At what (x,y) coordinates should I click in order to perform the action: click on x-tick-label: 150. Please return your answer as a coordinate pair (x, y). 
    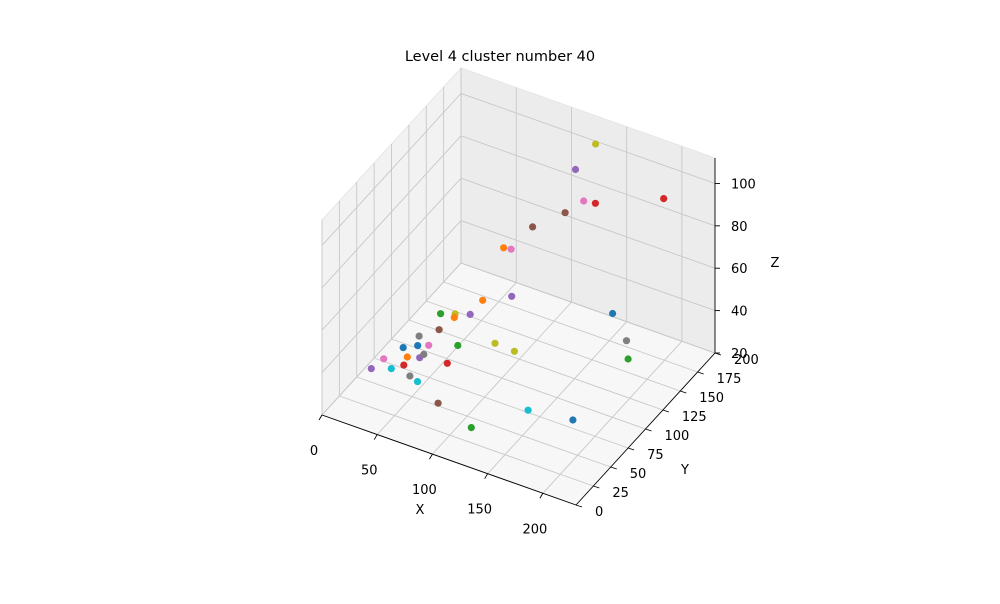
    Looking at the image, I should click on (479, 510).